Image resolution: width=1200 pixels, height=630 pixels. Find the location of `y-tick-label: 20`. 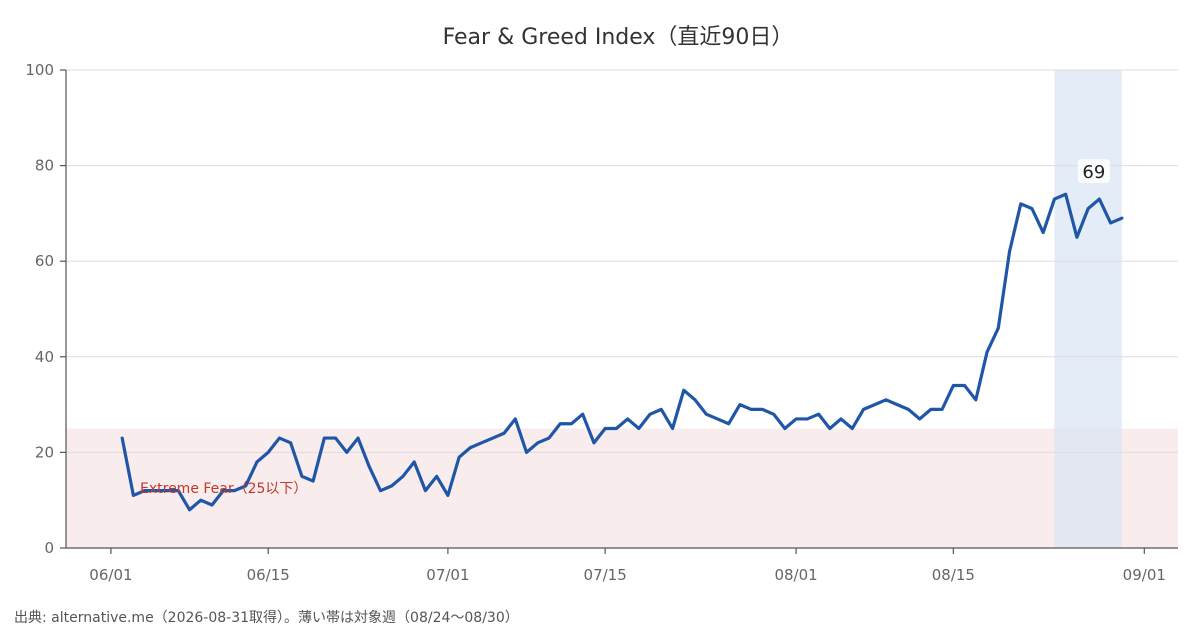

y-tick-label: 20 is located at coordinates (44, 452).